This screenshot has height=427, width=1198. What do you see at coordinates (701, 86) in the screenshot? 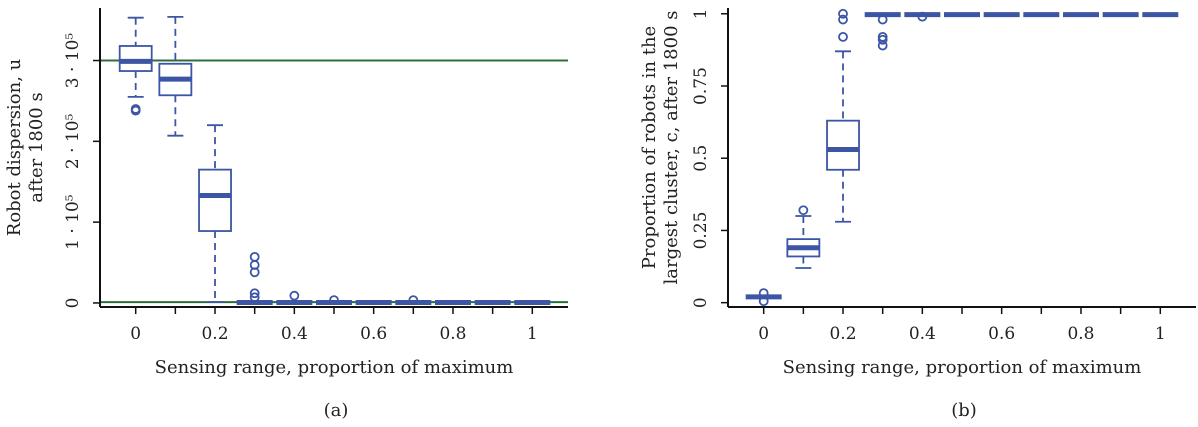
I see `y-tick-label: 0.75` at bounding box center [701, 86].